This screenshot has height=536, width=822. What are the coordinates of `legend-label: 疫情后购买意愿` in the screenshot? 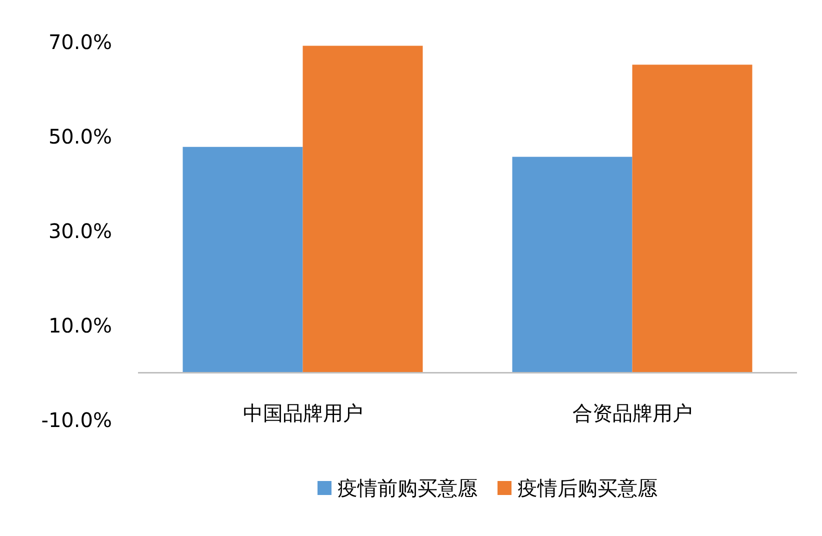 It's located at (588, 488).